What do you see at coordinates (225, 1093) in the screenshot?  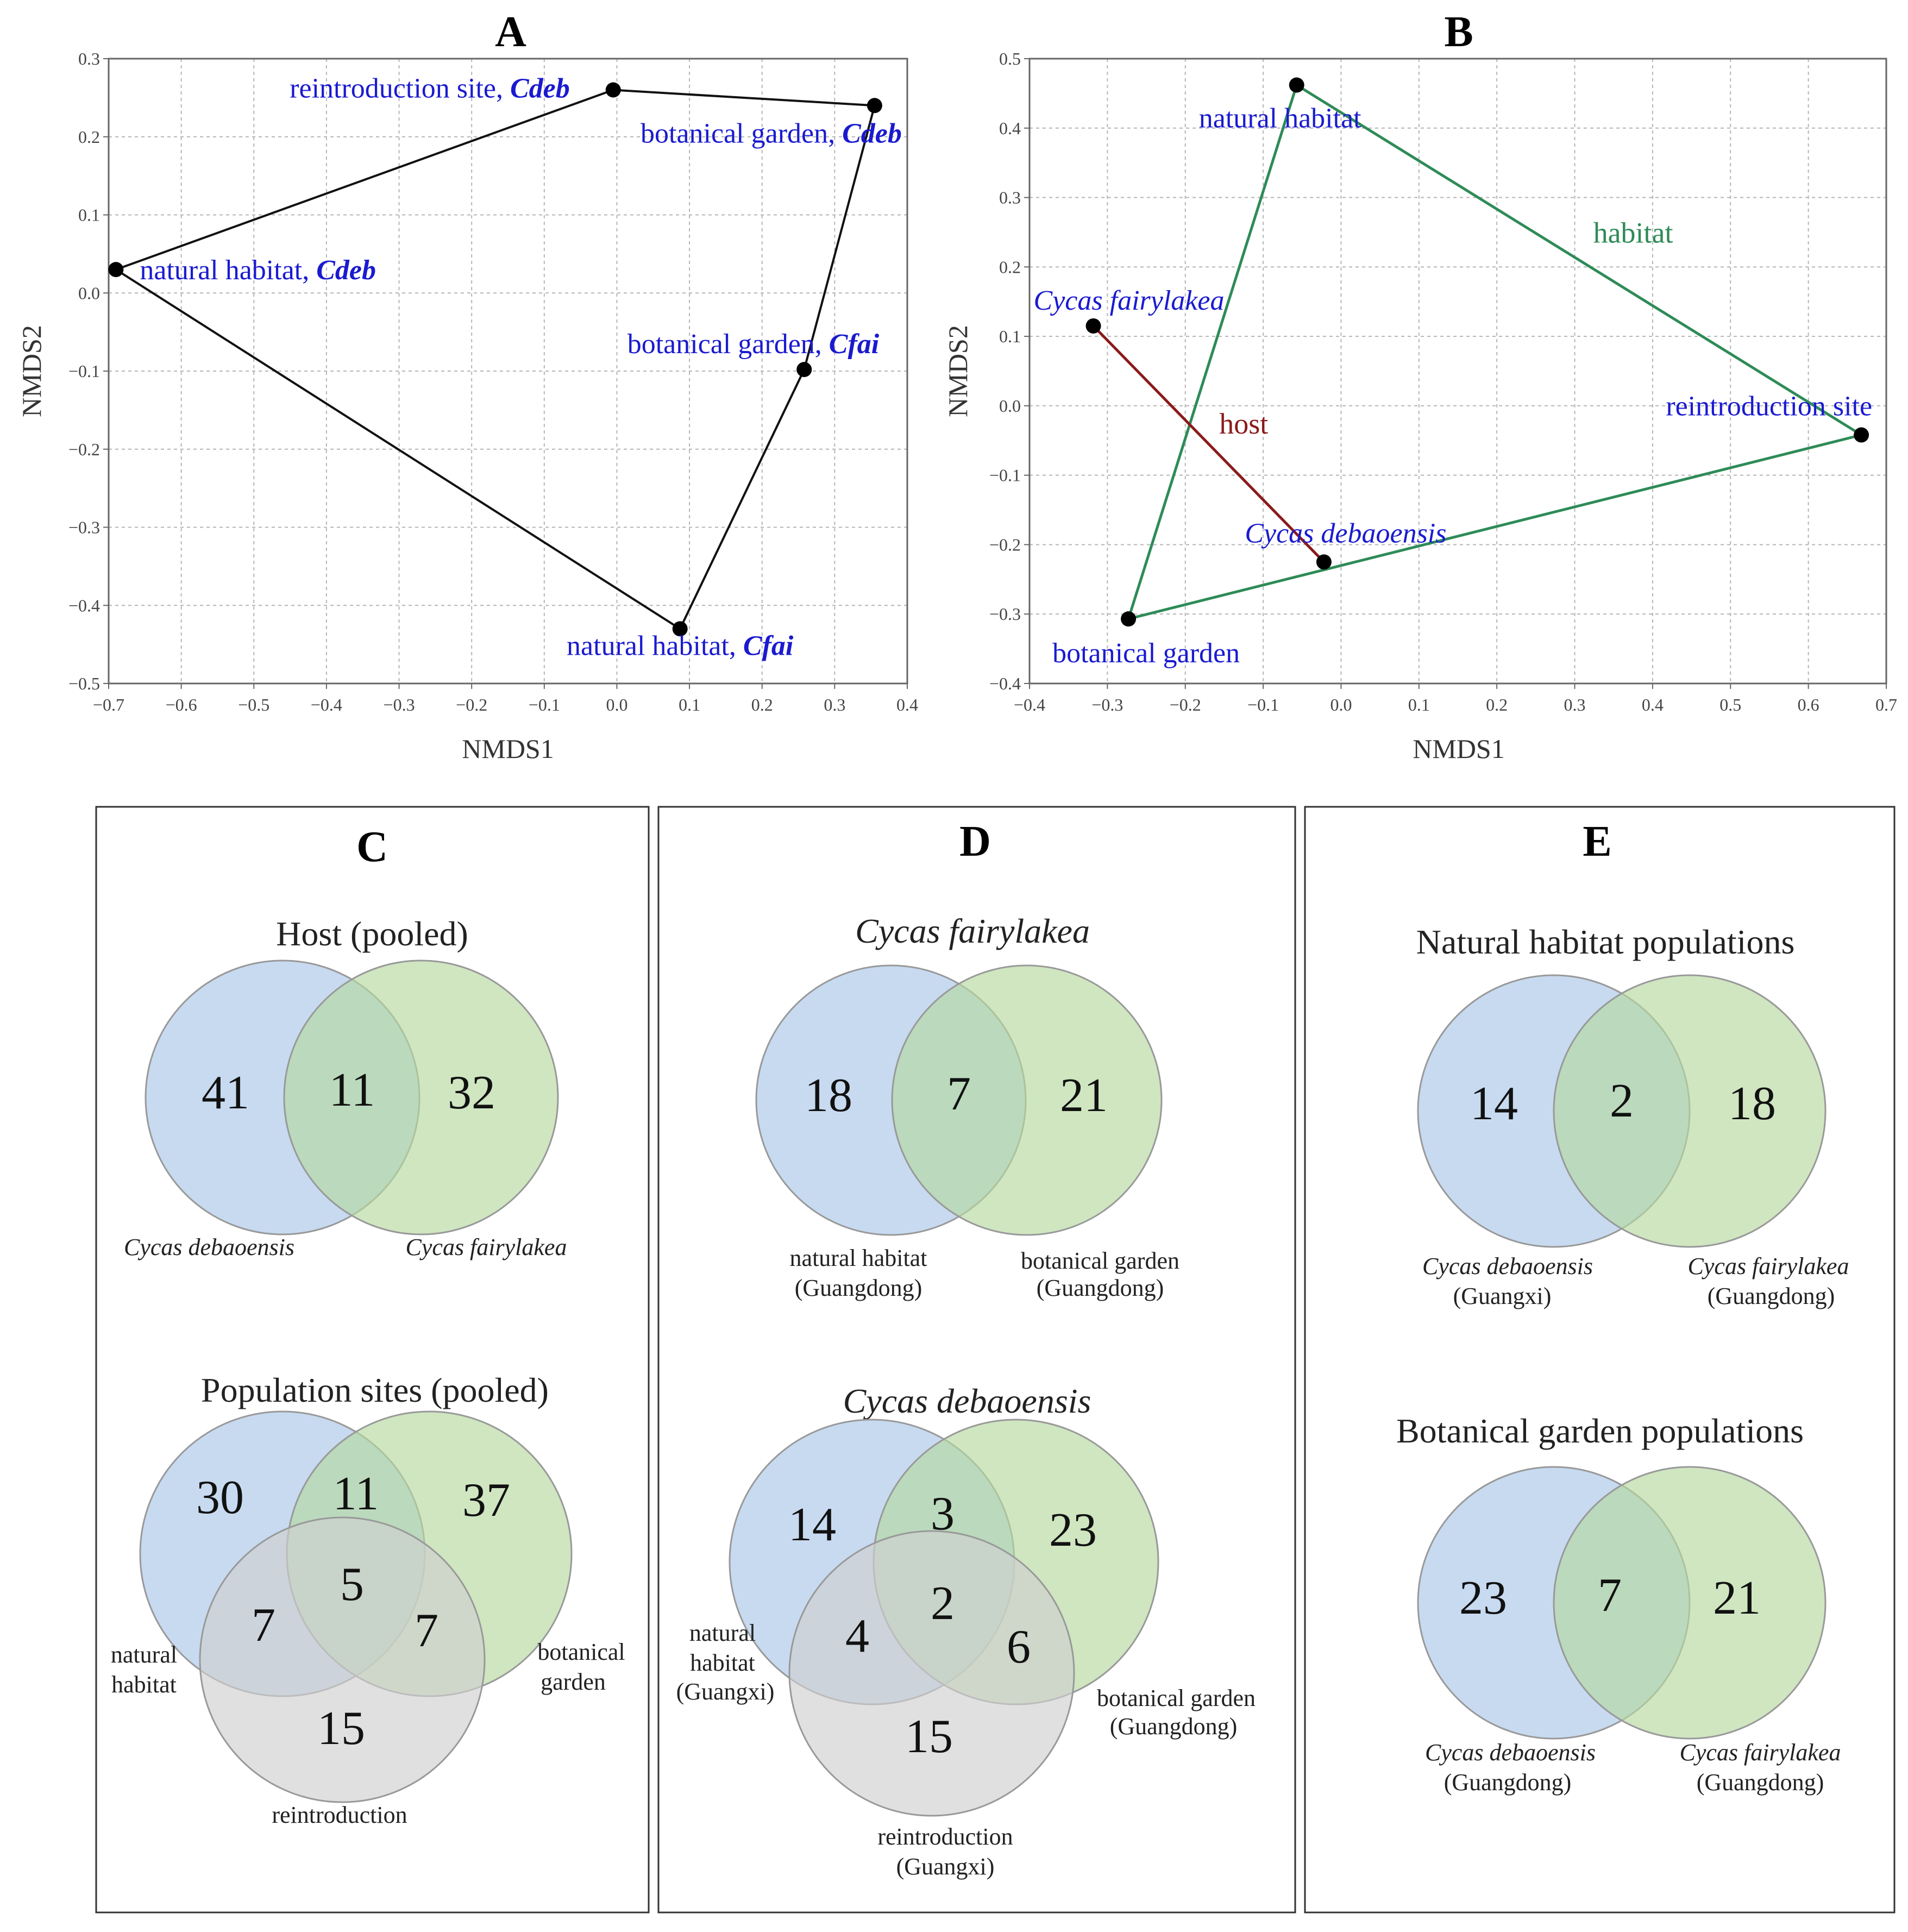 I see `venn-count-cdeb-only: 41` at bounding box center [225, 1093].